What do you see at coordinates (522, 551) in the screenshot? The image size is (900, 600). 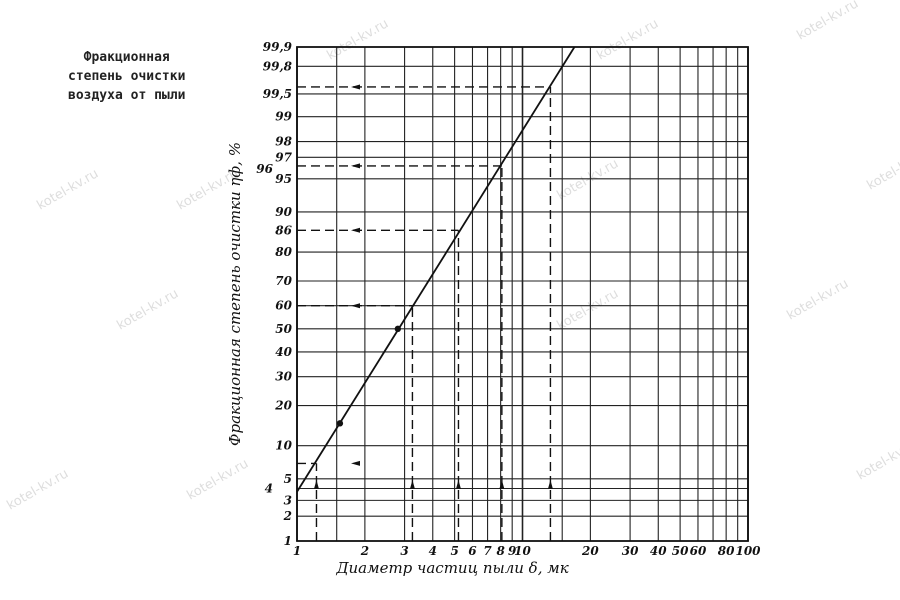 I see `x-tick-label: 10` at bounding box center [522, 551].